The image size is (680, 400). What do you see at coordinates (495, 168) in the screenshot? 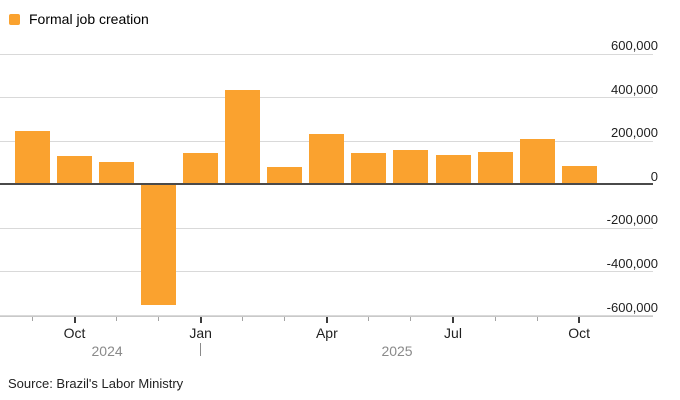
I see `bar-aug-2025` at bounding box center [495, 168].